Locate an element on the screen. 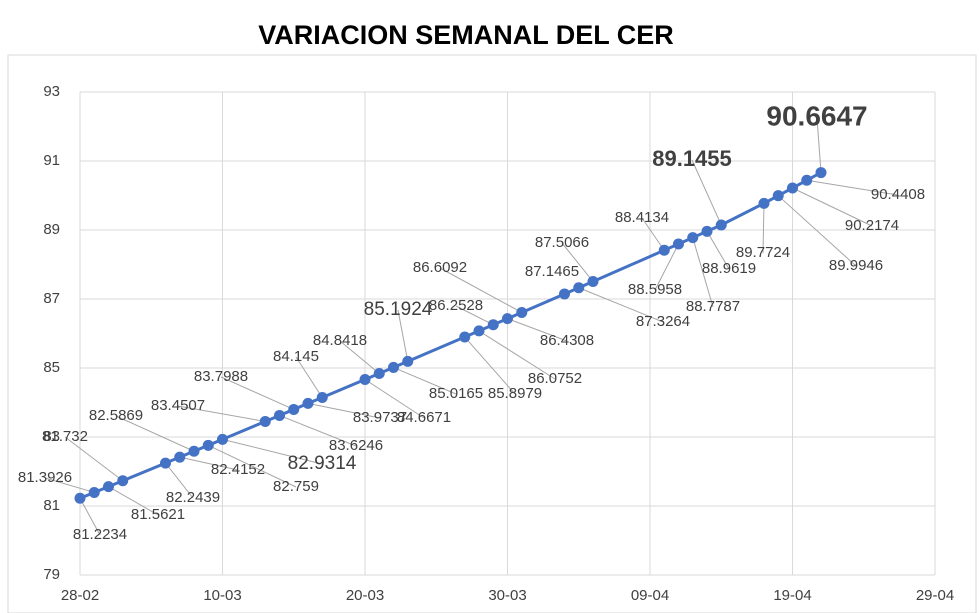  data-label: 87.5066 is located at coordinates (562, 242).